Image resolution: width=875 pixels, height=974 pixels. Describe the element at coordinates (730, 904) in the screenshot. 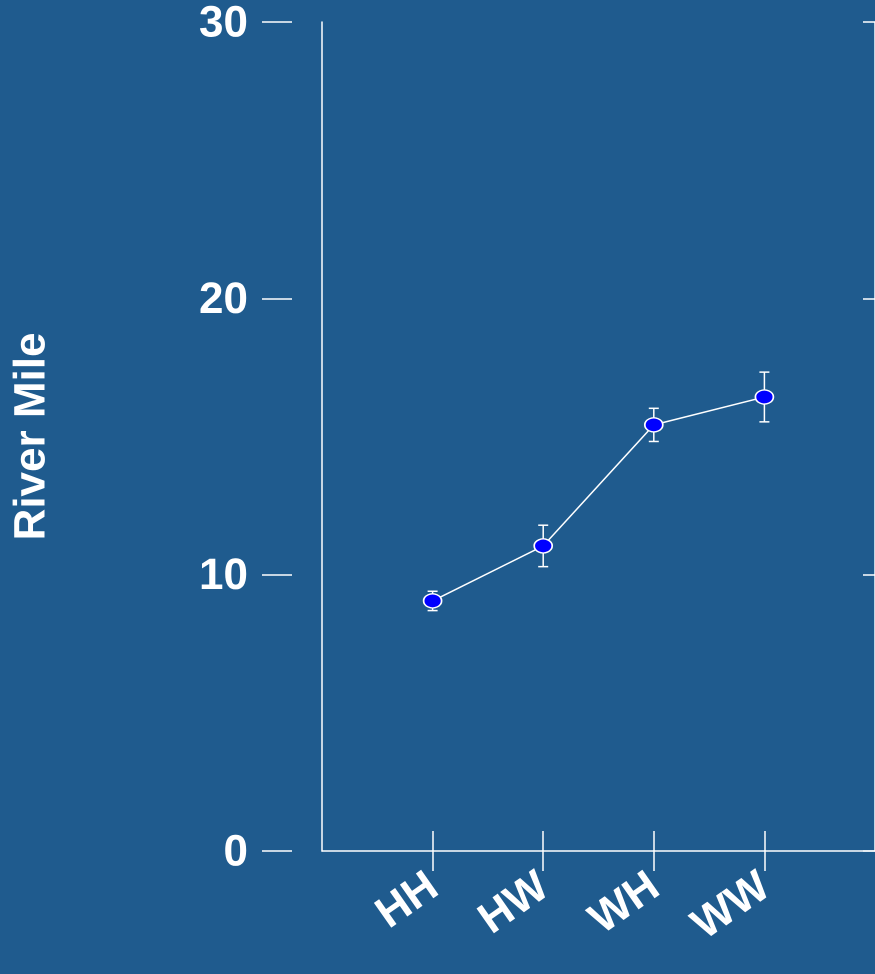

I see `x-tick-label: WW` at that location.